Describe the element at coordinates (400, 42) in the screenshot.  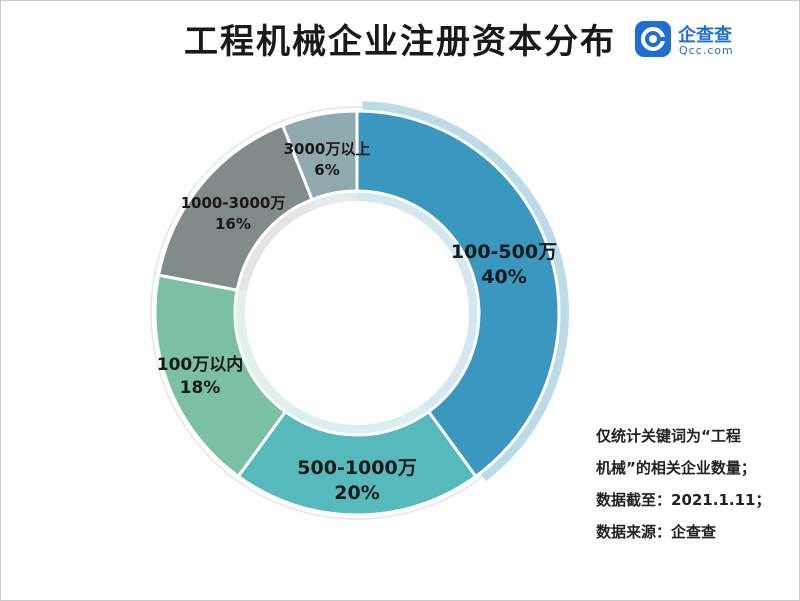
I see `chart-title: 工程机械企业注册资本分布` at that location.